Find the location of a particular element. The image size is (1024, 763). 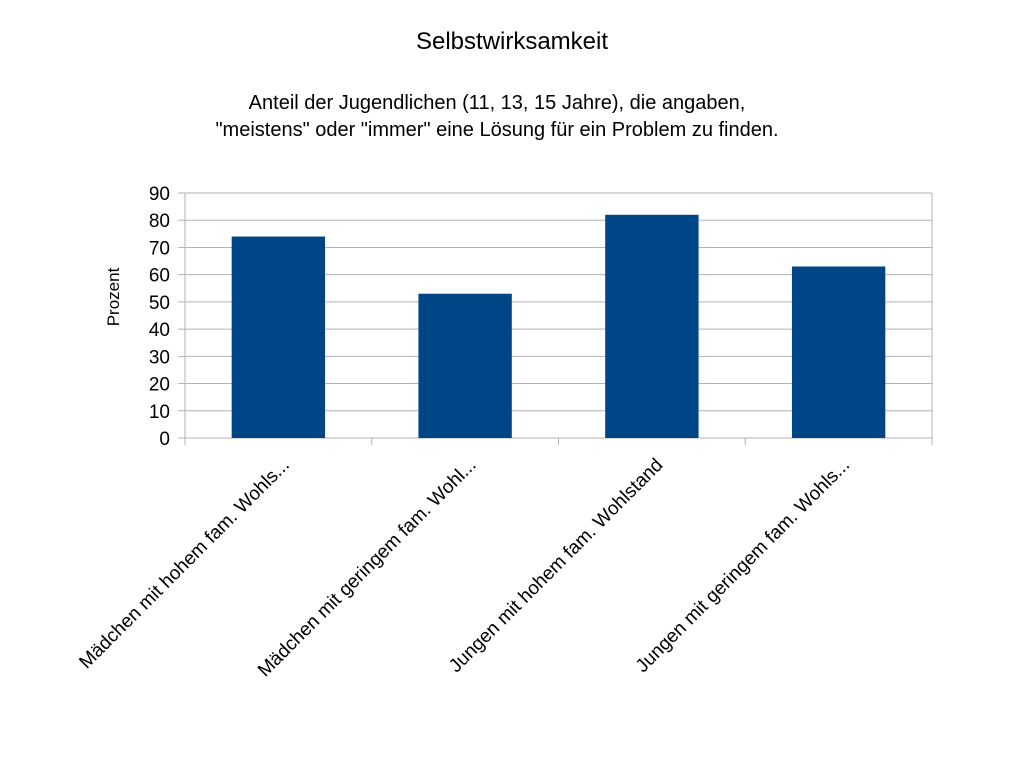

y-tick-label: 90 is located at coordinates (159, 194).